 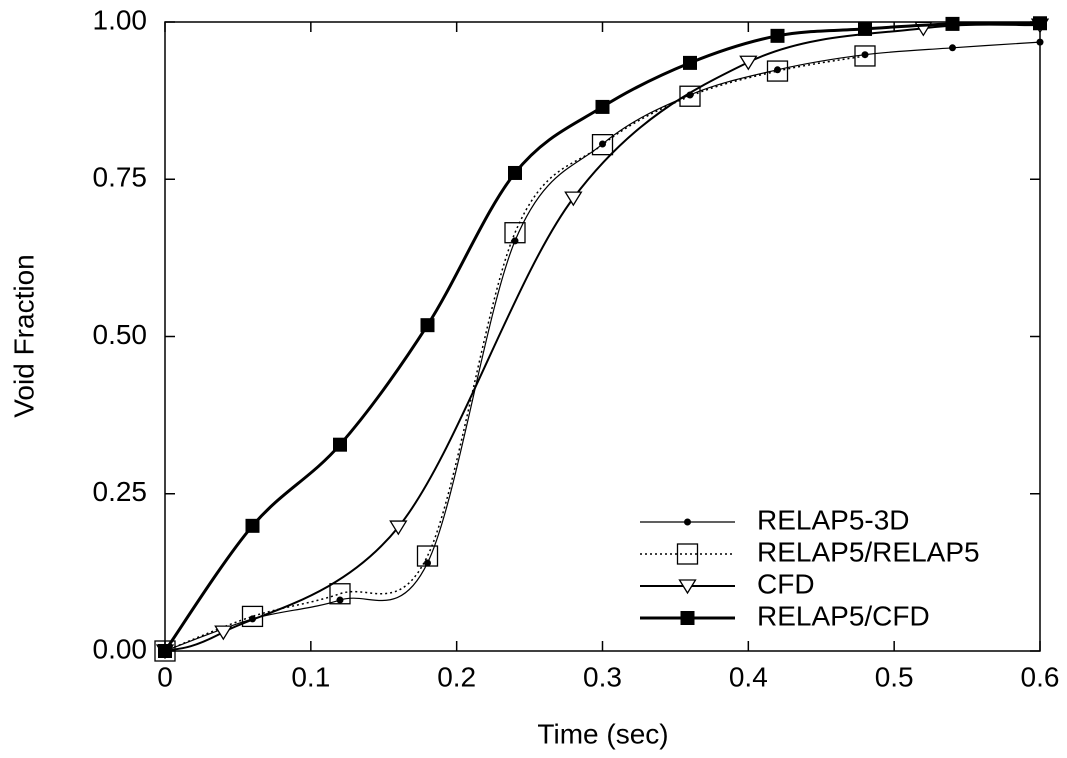 I want to click on legend-label: RELAP5/RELAP5, so click(x=868, y=551).